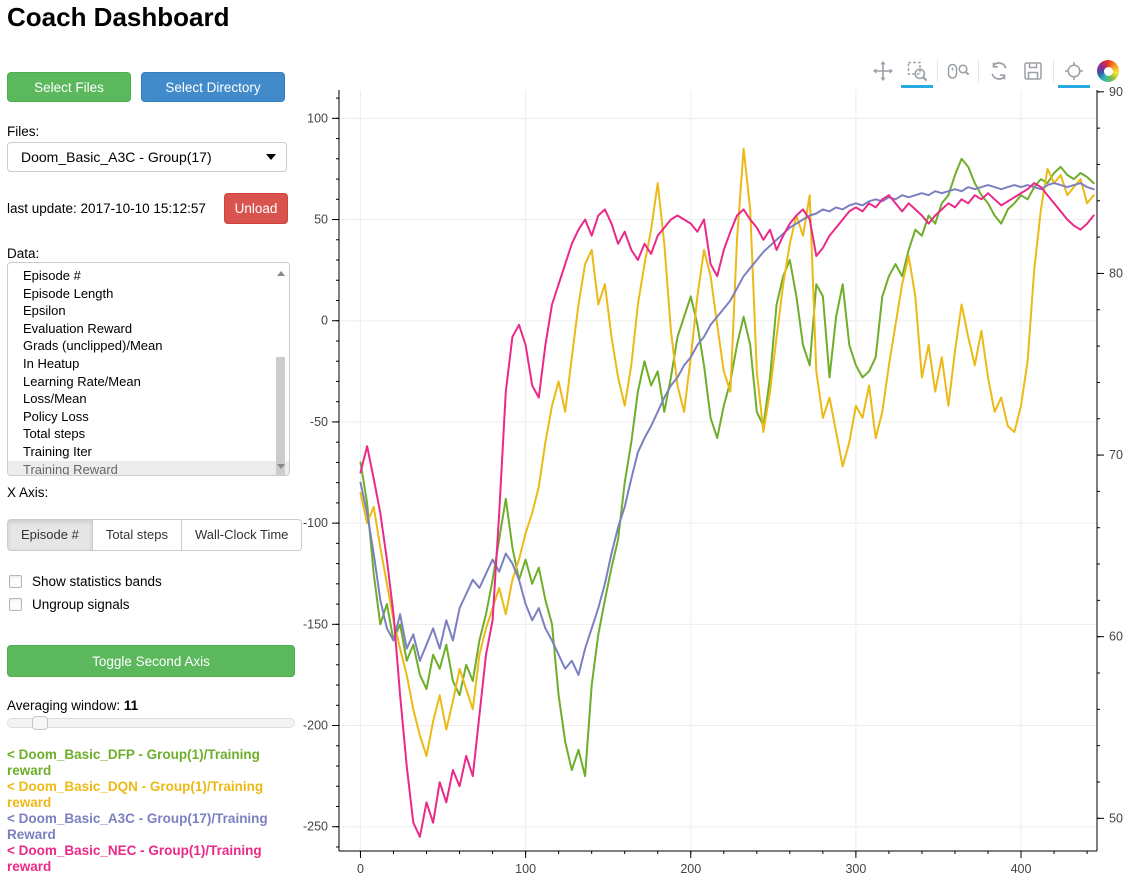  I want to click on files-dropdown-value: Doom_Basic_A3C - Group(17), so click(116, 157).